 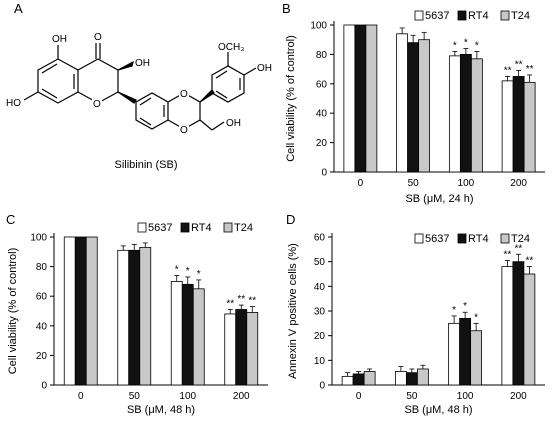 I want to click on atom-och3: OCH₃, so click(x=231, y=47).